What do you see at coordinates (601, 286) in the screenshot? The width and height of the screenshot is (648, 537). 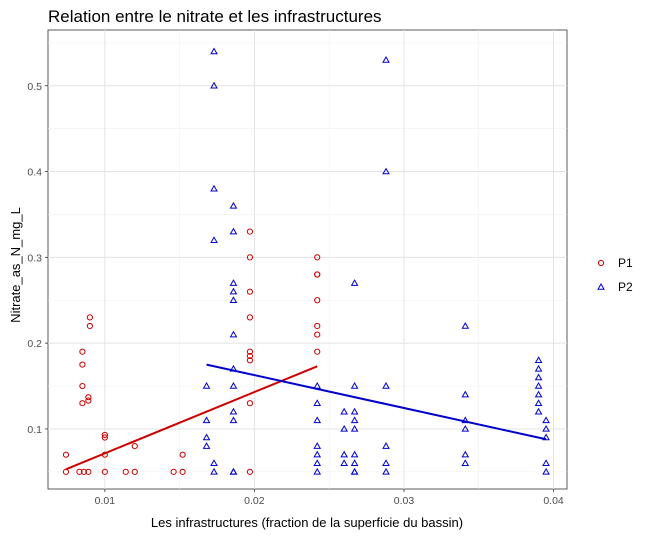 I see `legend-key-p2` at bounding box center [601, 286].